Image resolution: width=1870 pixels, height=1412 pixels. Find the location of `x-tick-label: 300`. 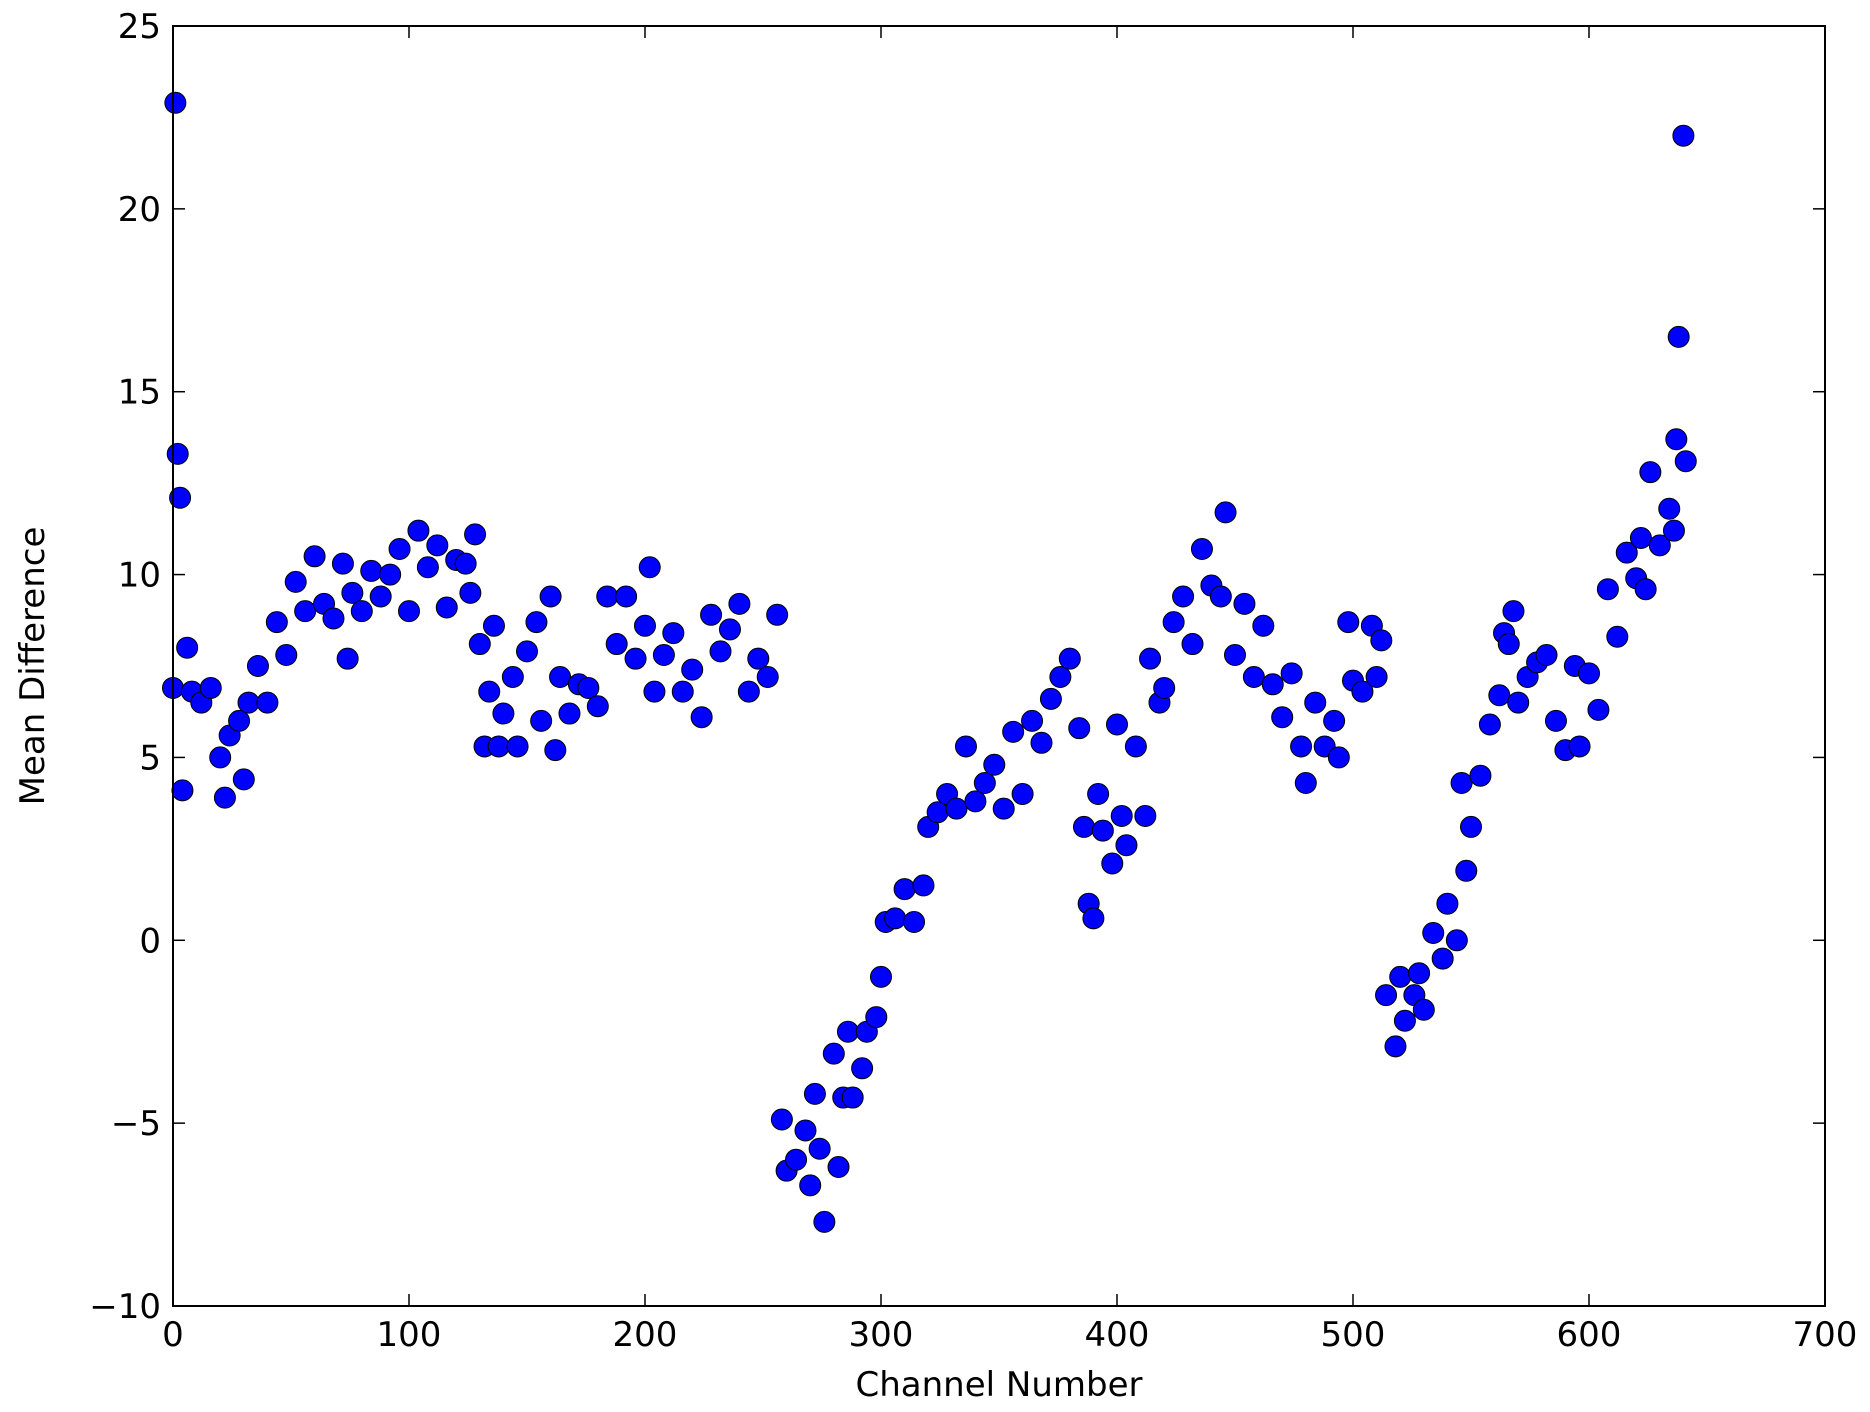

x-tick-label: 300 is located at coordinates (881, 1335).